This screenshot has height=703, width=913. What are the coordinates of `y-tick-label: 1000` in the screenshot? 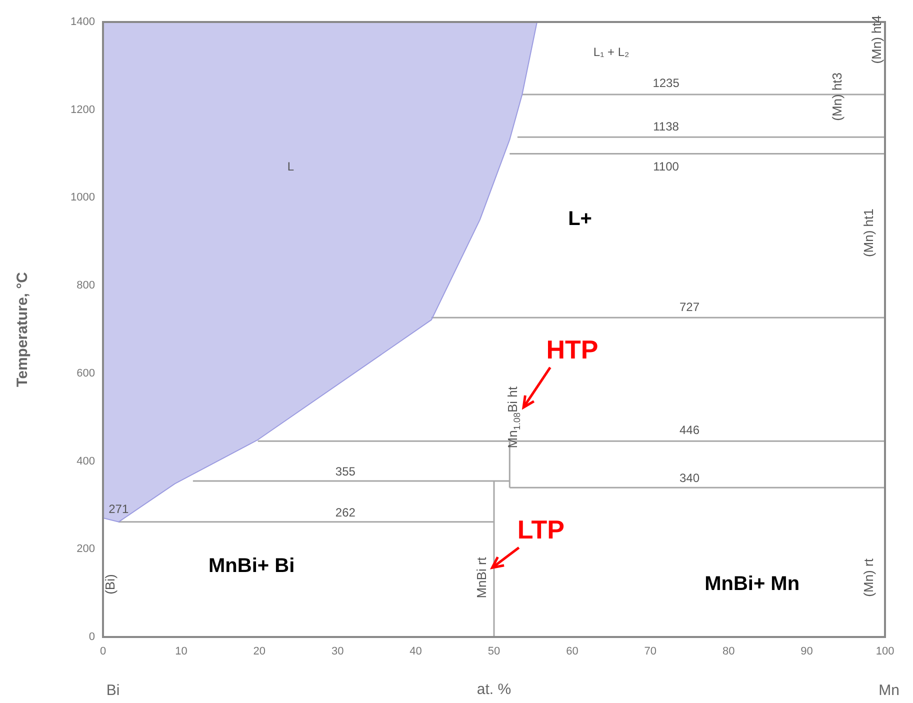 It's located at (82, 198).